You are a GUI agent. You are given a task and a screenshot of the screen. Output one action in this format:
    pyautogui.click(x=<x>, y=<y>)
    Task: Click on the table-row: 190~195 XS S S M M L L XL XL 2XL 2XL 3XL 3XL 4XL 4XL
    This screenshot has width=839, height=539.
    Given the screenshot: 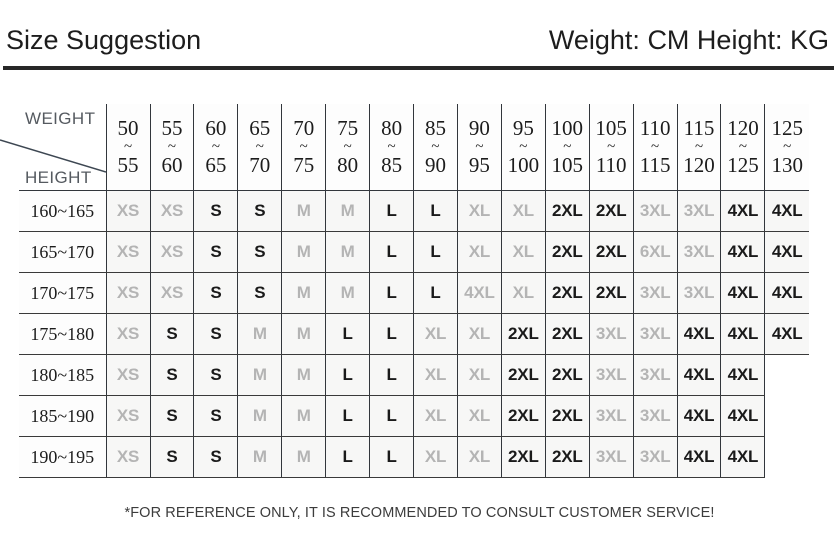 What is the action you would take?
    pyautogui.click(x=414, y=457)
    